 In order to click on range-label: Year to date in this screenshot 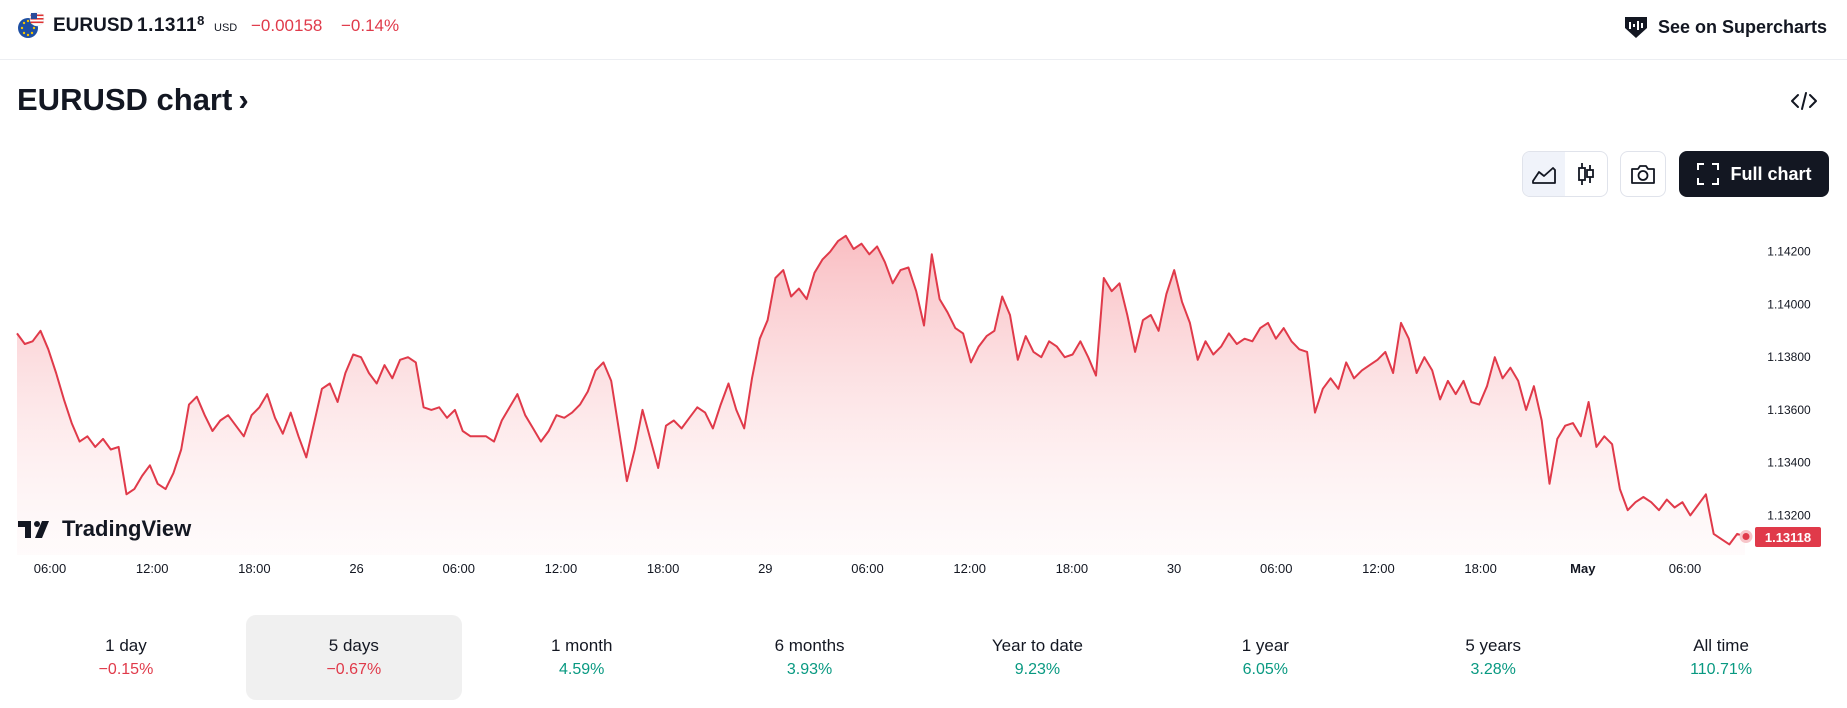, I will do `click(1037, 645)`.